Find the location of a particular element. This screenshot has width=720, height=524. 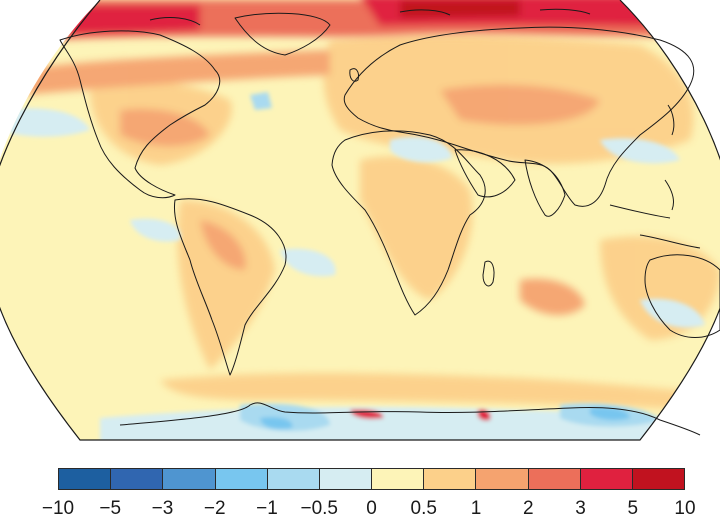

coast-north-america is located at coordinates (140, 114).